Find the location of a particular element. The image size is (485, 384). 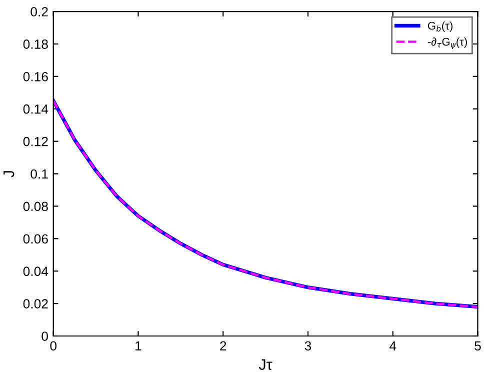

y-tick-label: 0.06 is located at coordinates (35, 239).